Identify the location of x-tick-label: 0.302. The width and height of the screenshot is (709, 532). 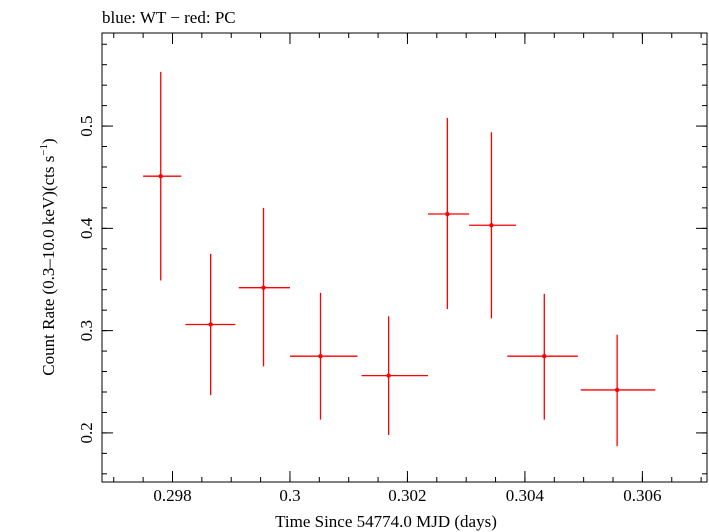
(407, 495).